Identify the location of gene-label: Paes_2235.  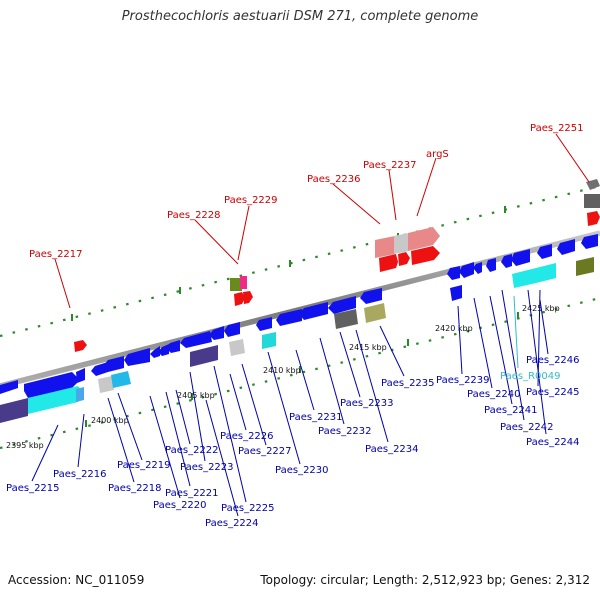
(408, 383).